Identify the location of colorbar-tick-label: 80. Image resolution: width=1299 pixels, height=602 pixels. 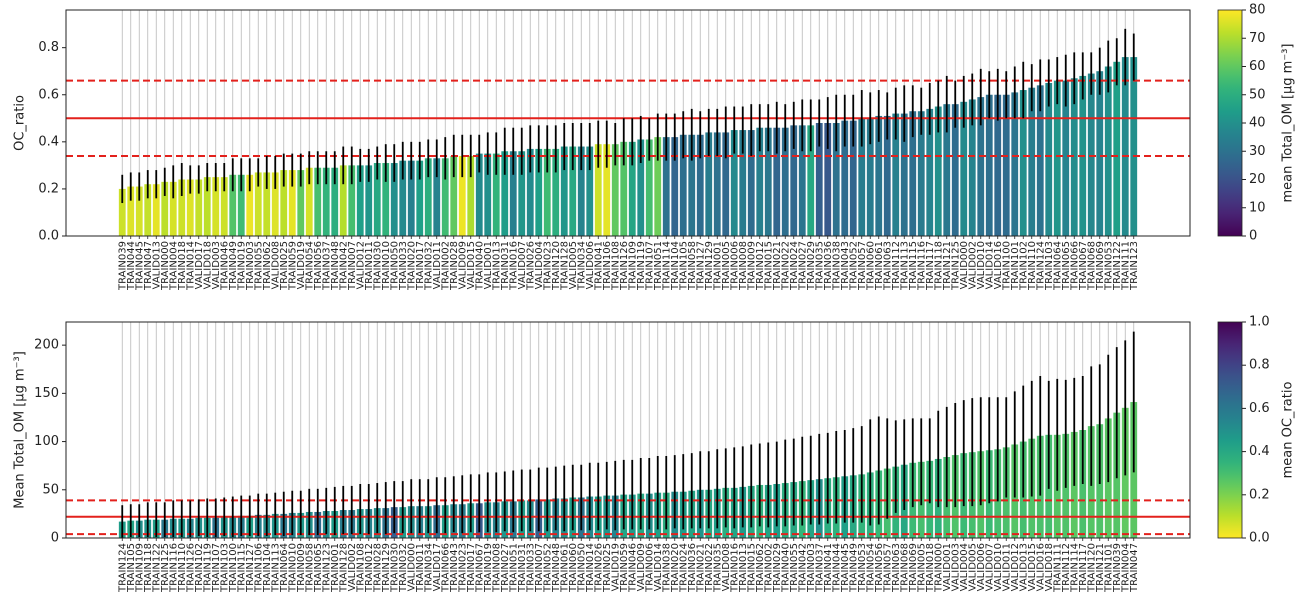
(1257, 10).